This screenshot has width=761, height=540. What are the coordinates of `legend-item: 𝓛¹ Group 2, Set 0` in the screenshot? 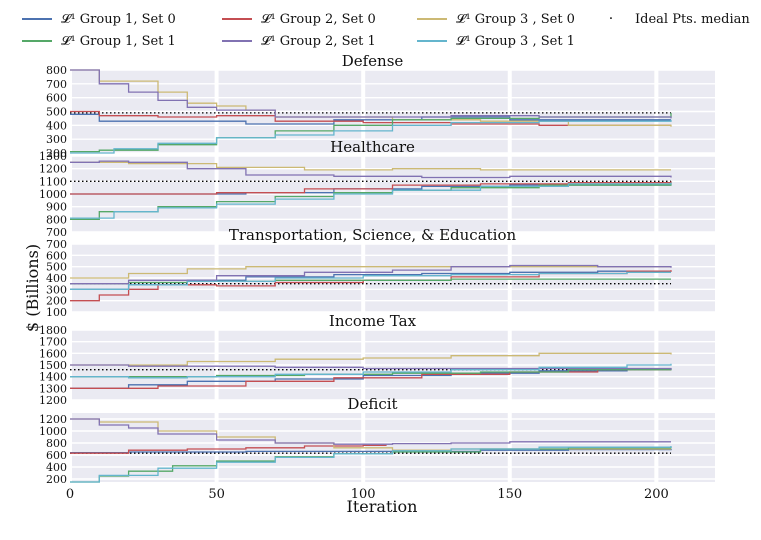 It's located at (299, 19).